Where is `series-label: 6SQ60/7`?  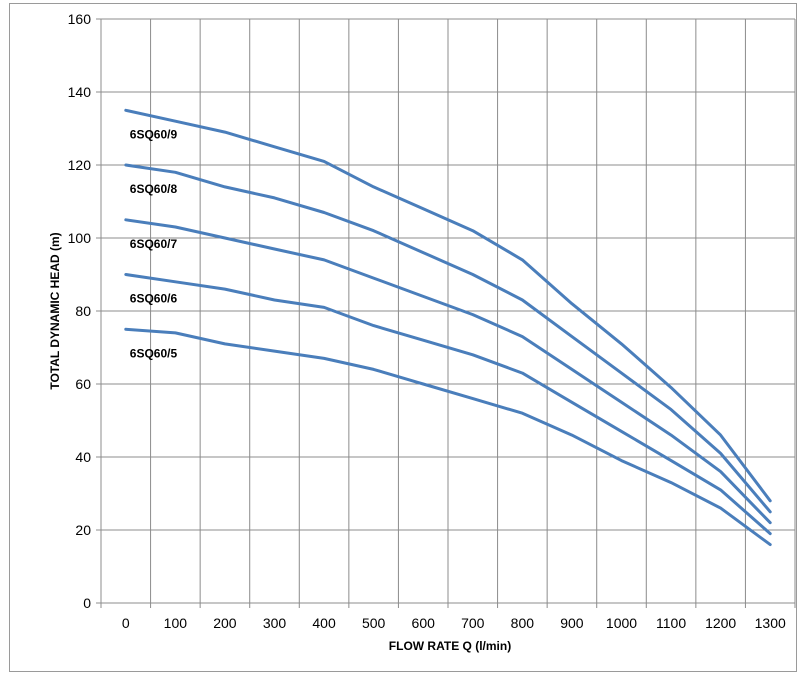
series-label: 6SQ60/7 is located at coordinates (154, 244).